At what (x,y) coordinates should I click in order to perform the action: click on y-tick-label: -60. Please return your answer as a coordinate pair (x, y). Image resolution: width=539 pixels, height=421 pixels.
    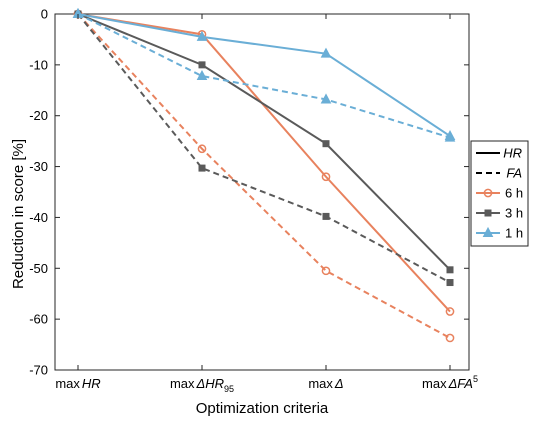
    Looking at the image, I should click on (38, 319).